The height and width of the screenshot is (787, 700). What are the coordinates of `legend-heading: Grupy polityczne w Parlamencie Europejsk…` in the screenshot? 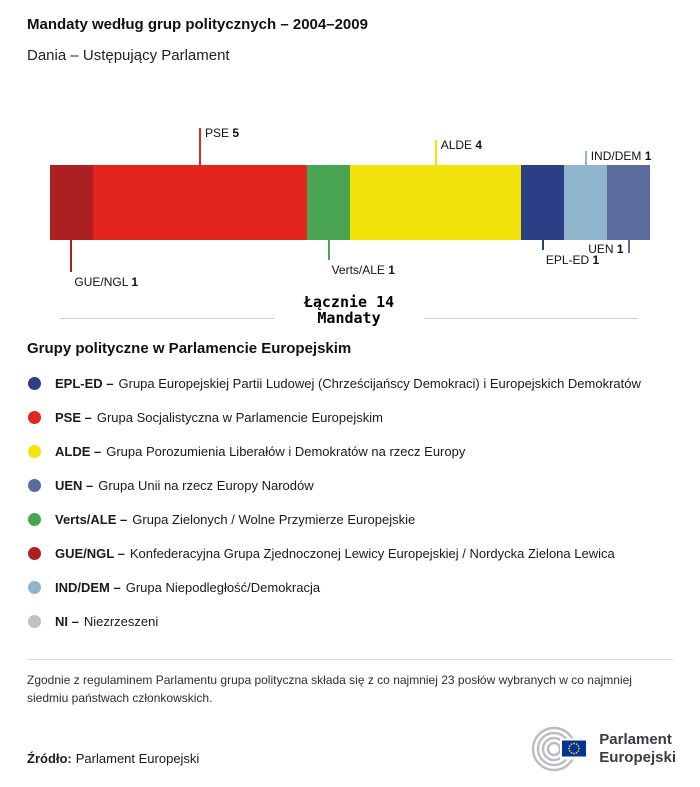 It's located at (189, 348).